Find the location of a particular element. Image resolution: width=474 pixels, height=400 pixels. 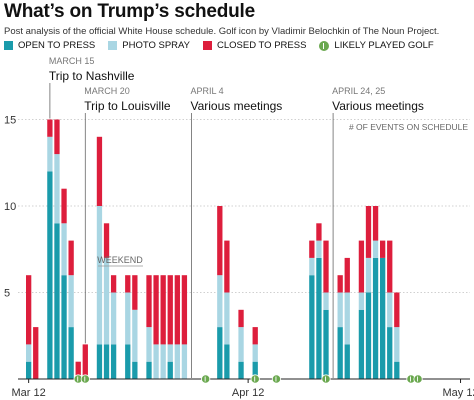

legend-item-golf: LIKELY PLAYED GOLF is located at coordinates (376, 45).